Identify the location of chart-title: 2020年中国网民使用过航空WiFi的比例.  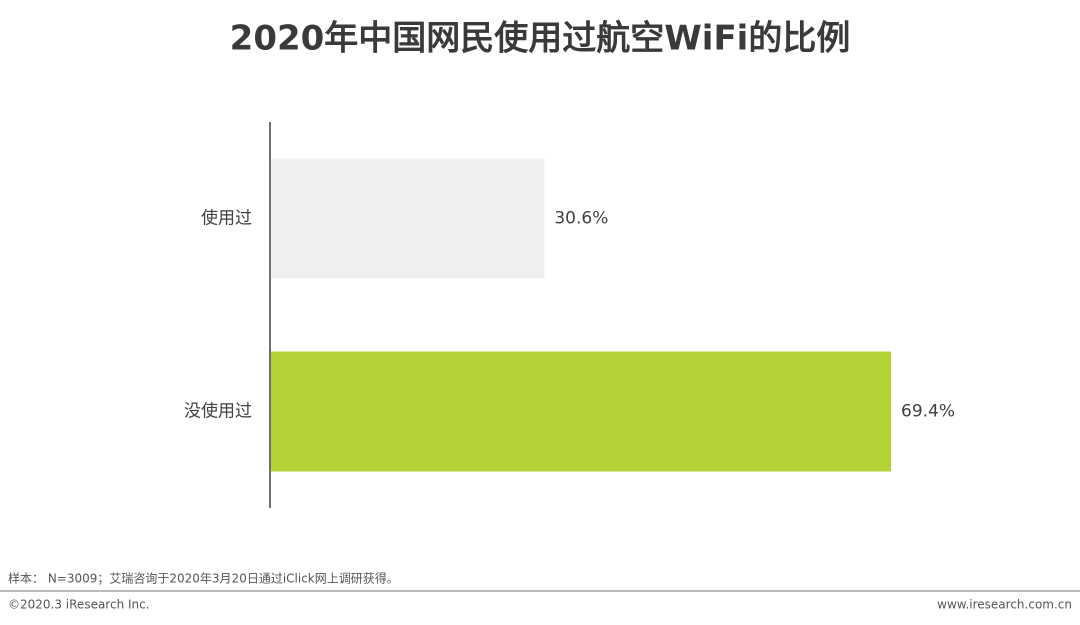
(540, 39).